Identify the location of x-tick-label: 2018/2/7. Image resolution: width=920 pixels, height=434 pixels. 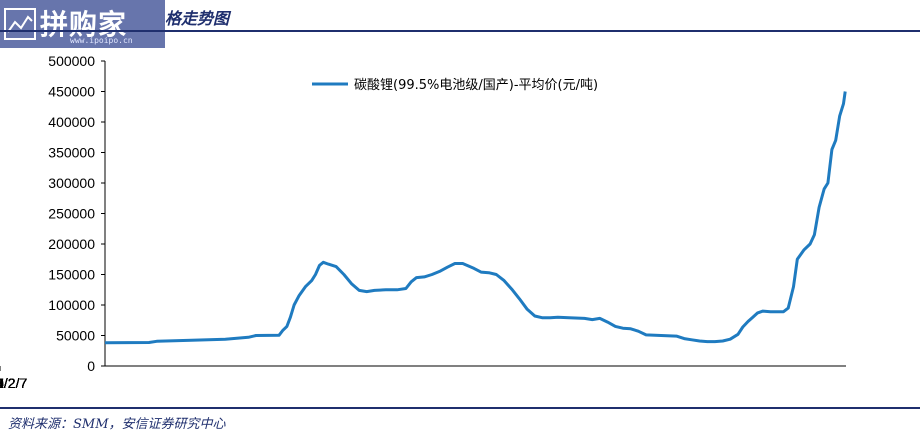
(13, 383).